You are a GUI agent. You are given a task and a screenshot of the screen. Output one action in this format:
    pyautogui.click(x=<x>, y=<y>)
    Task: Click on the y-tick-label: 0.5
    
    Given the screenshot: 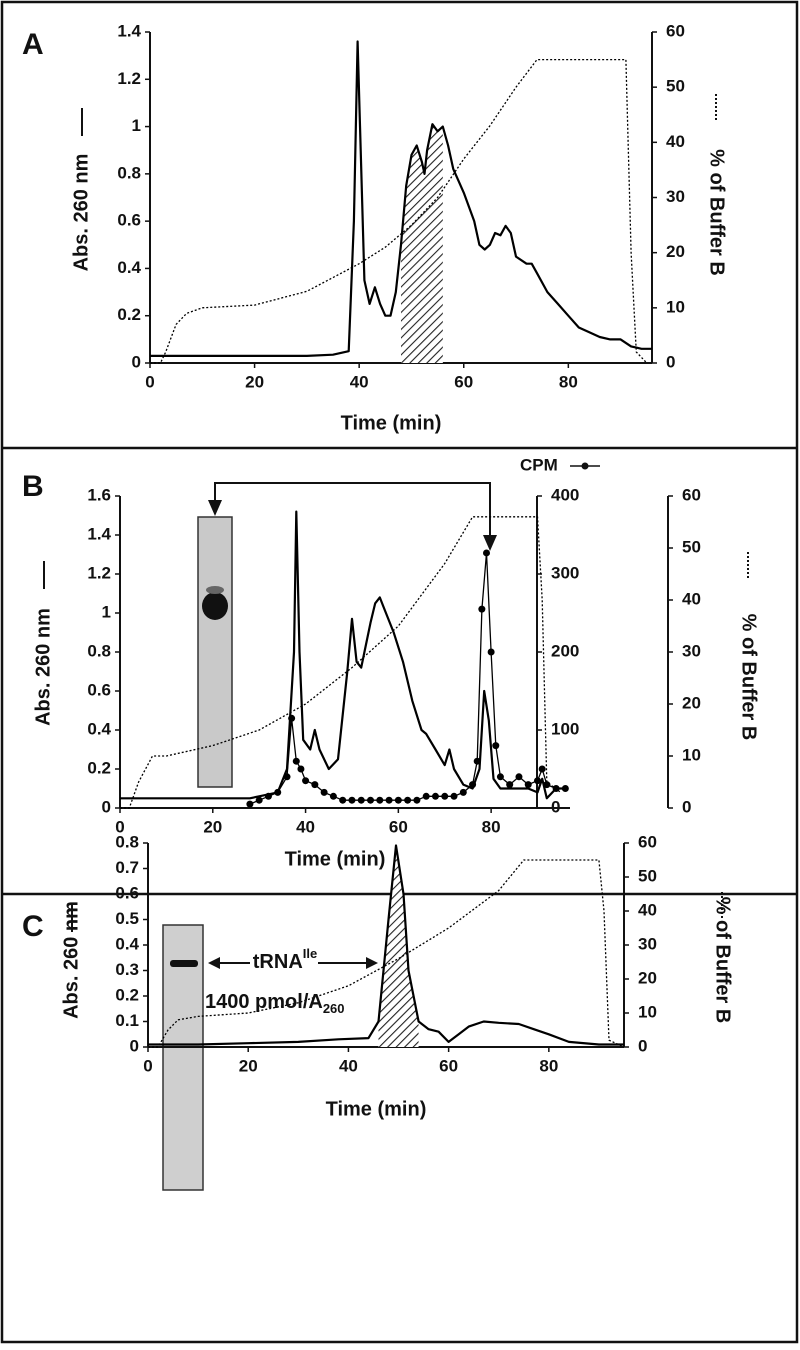 What is the action you would take?
    pyautogui.click(x=127, y=918)
    